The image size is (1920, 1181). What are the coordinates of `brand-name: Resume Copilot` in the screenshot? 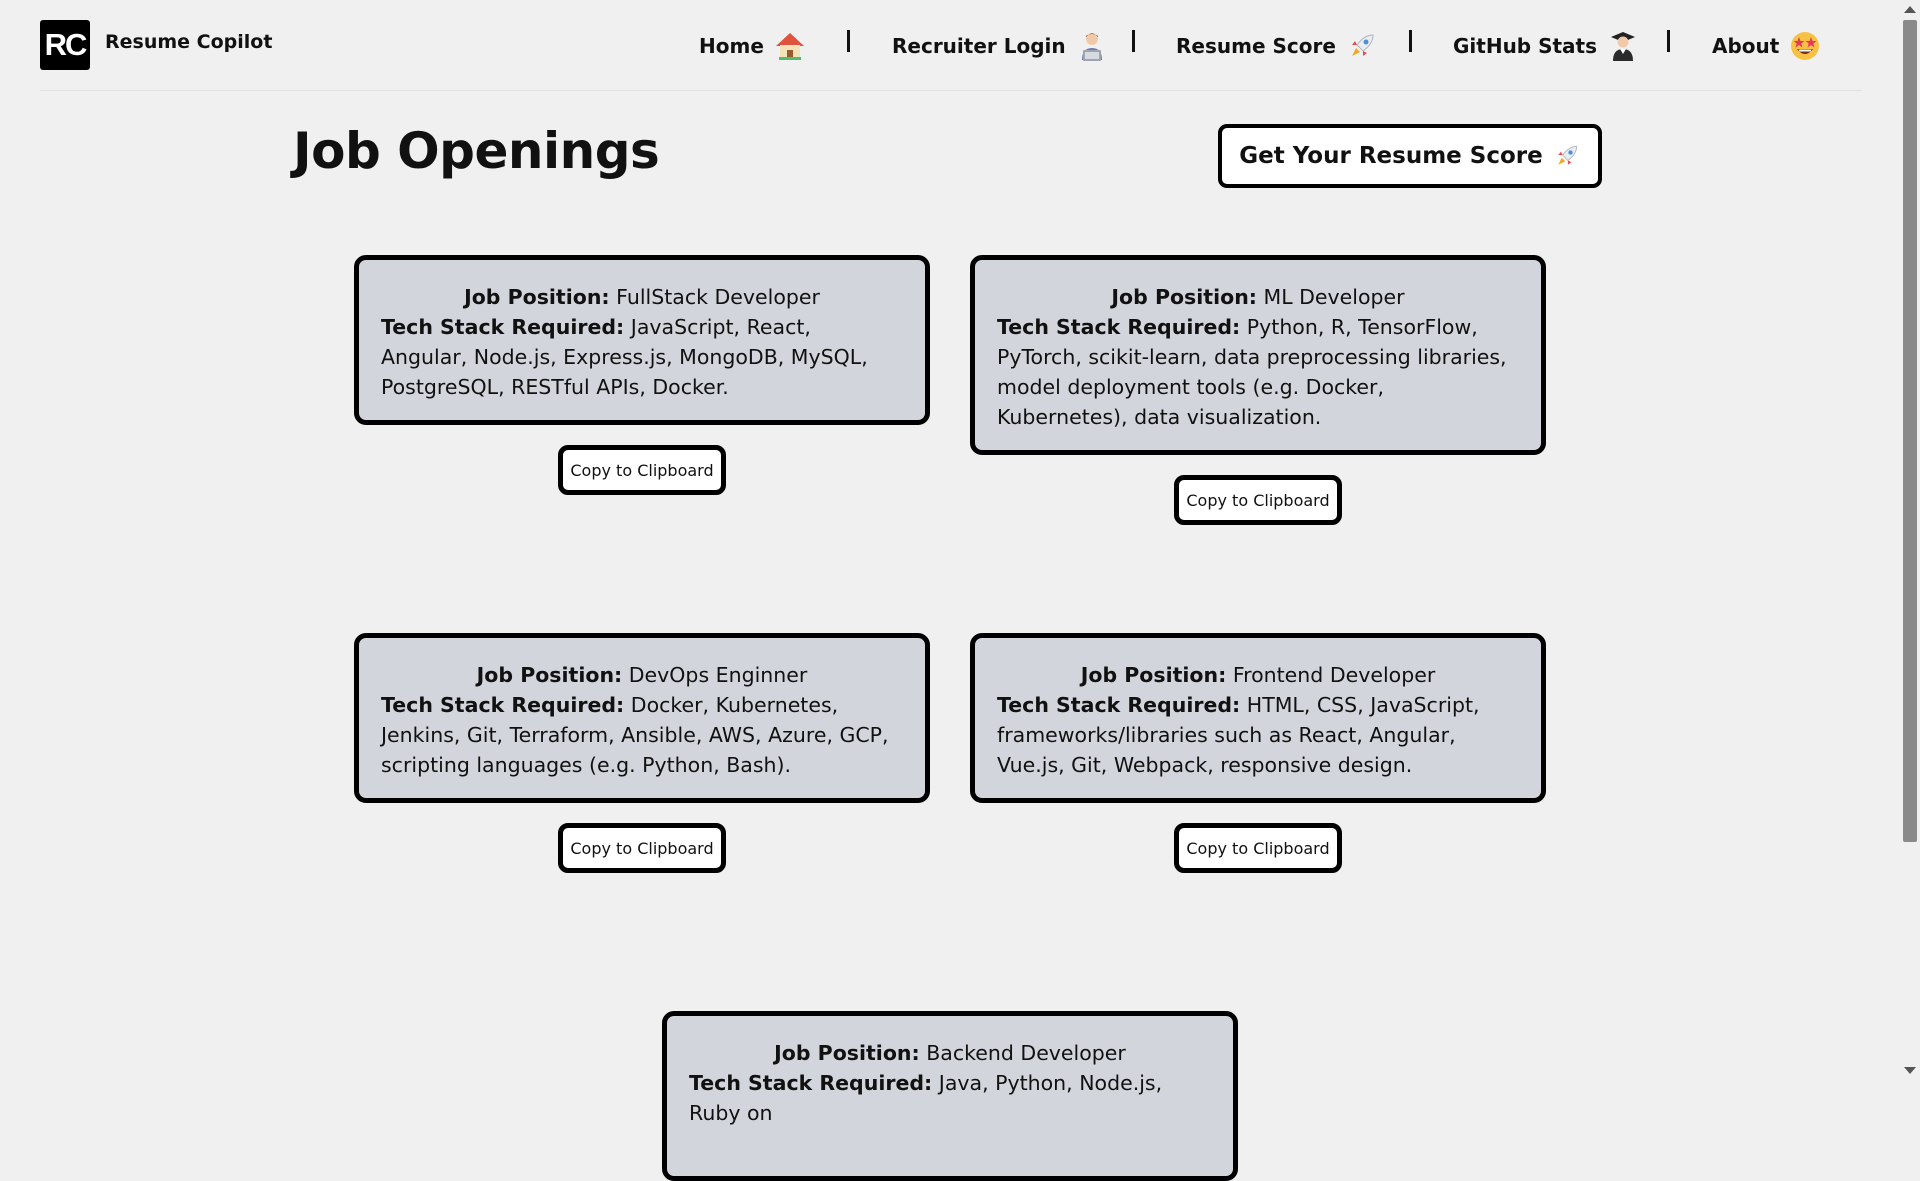 It's located at (189, 42).